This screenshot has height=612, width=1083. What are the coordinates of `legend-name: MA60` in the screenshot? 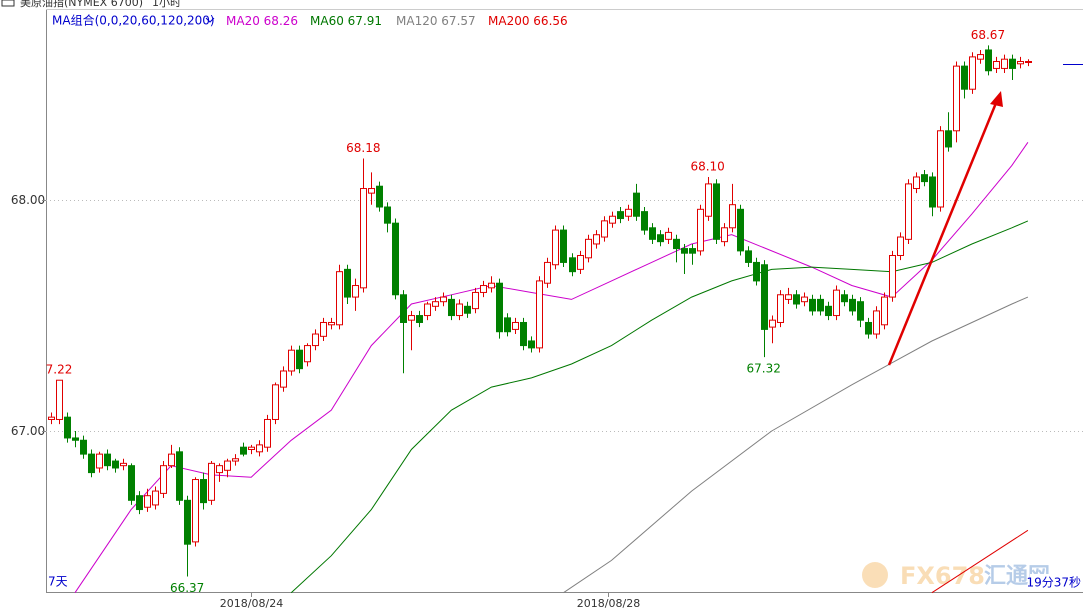 It's located at (327, 21).